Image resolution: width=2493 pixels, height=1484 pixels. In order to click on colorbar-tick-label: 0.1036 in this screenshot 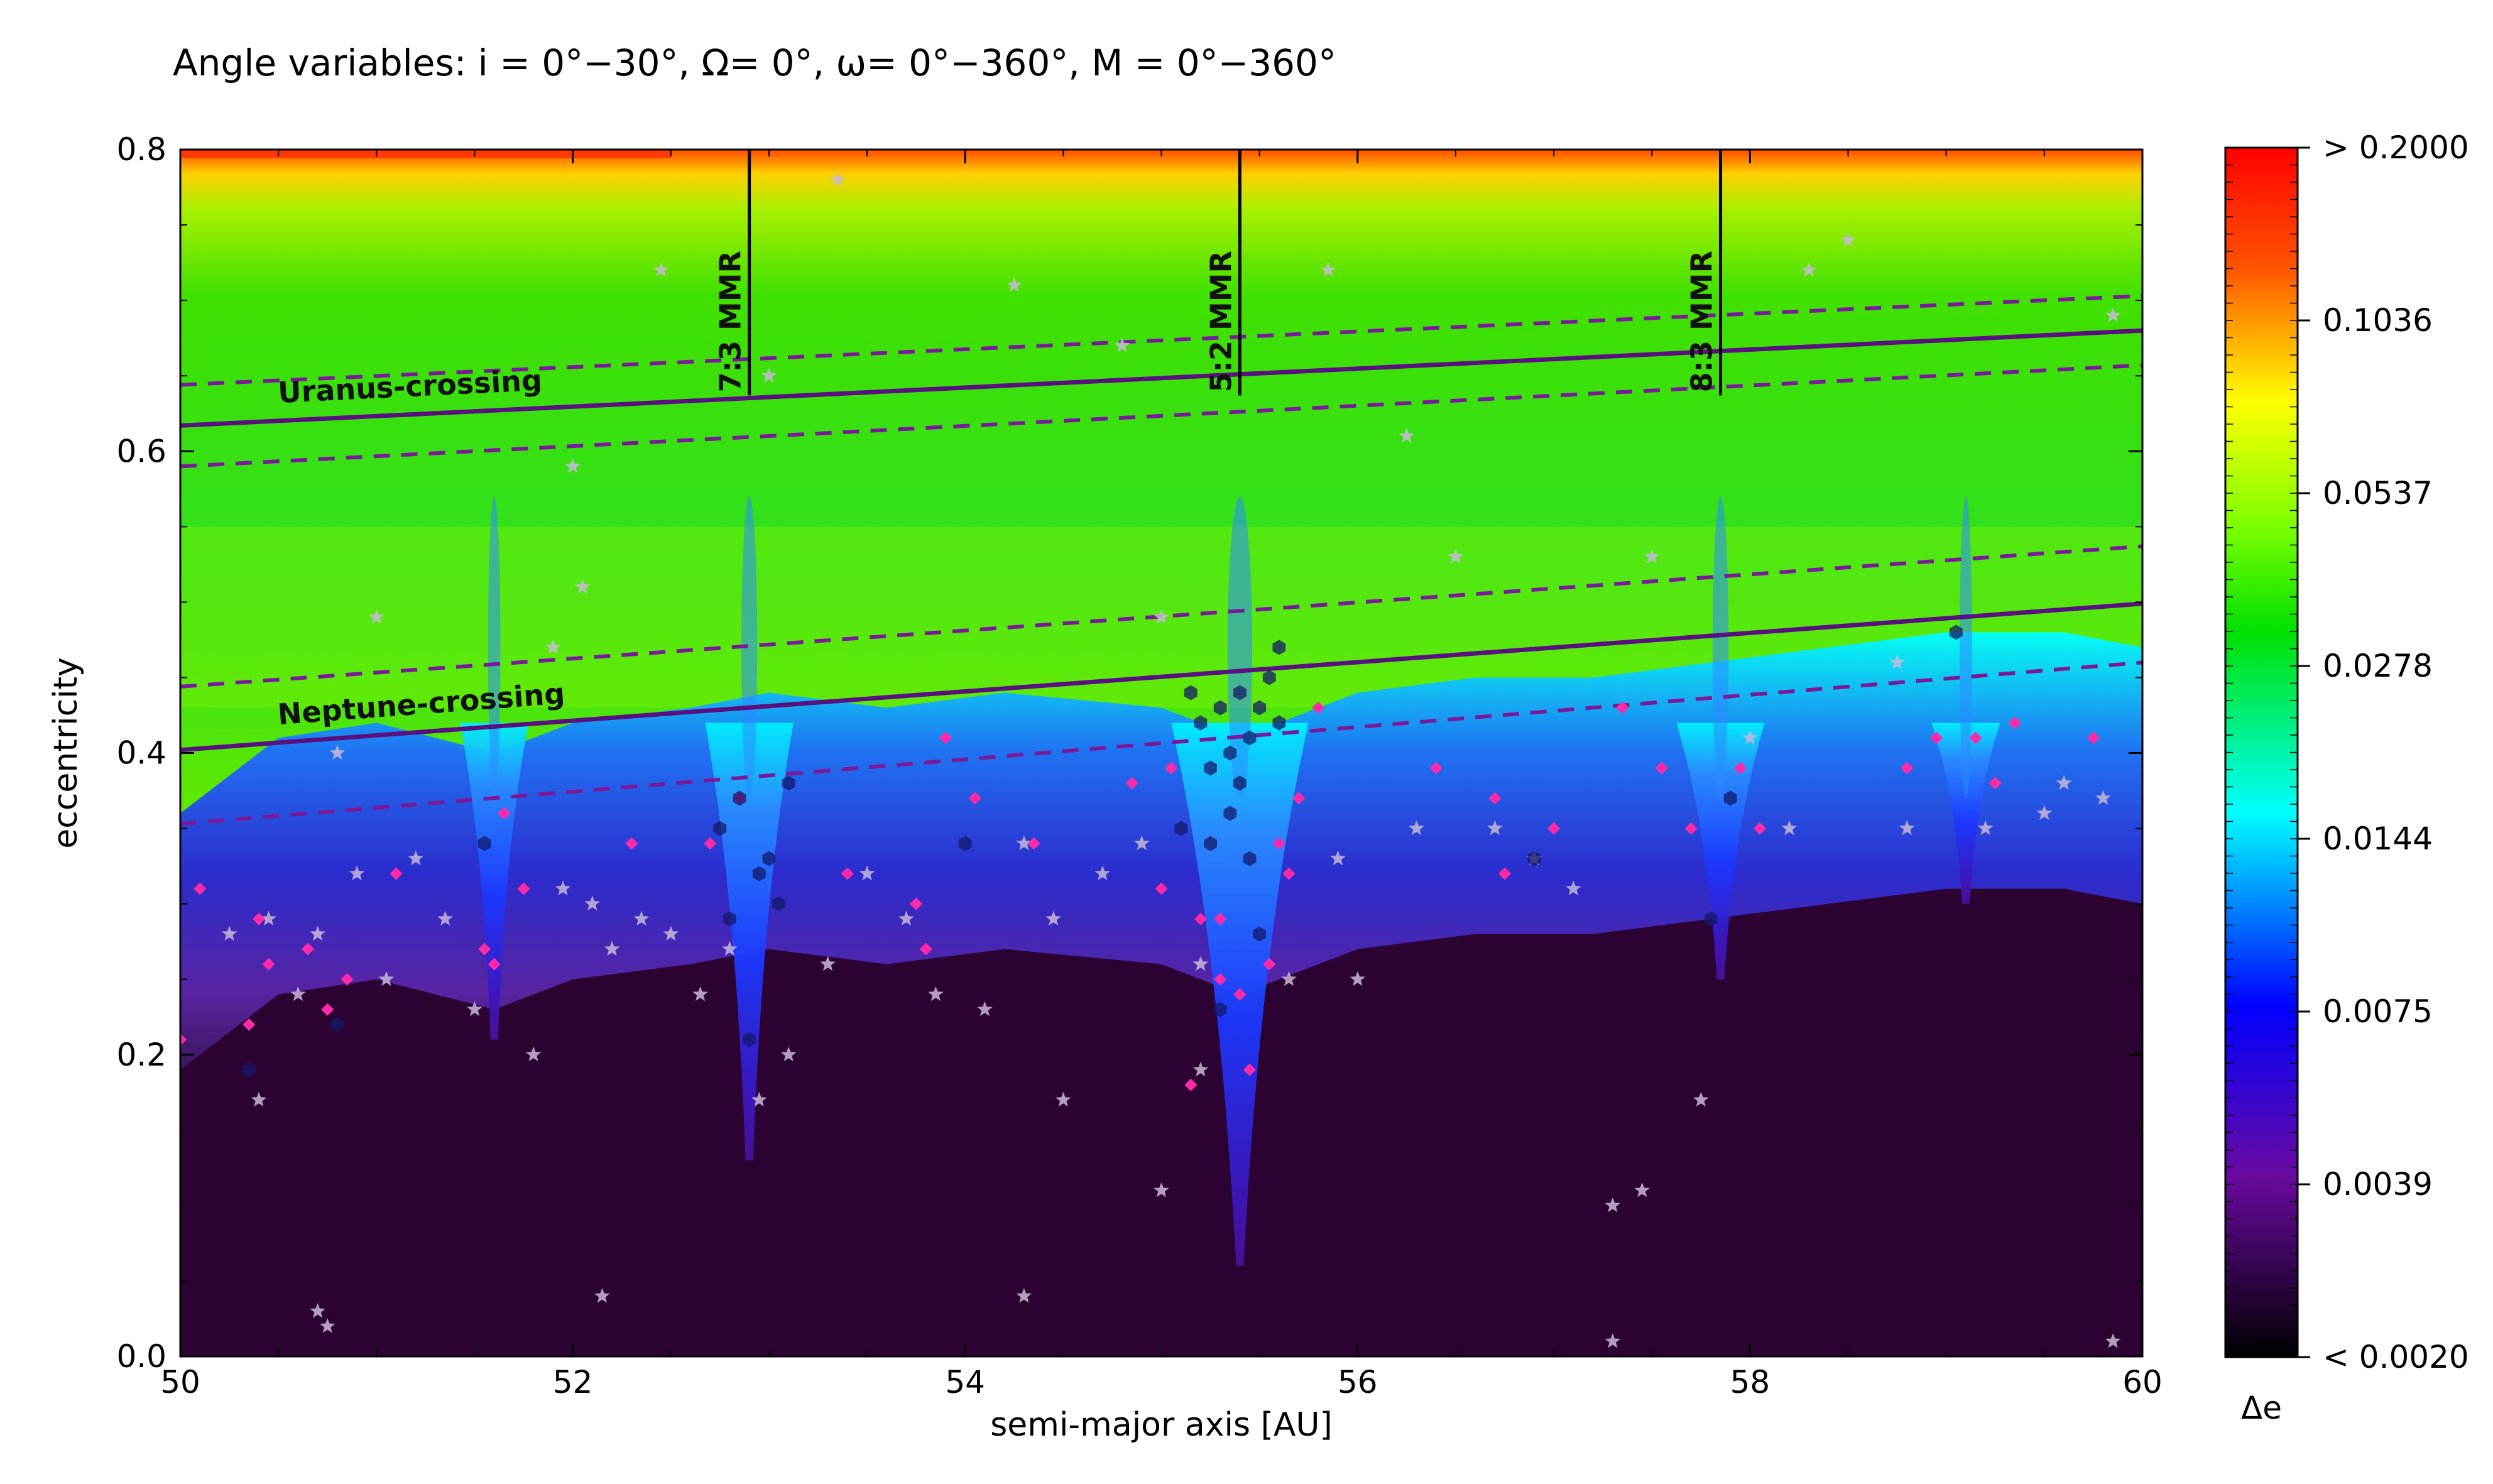, I will do `click(2378, 320)`.